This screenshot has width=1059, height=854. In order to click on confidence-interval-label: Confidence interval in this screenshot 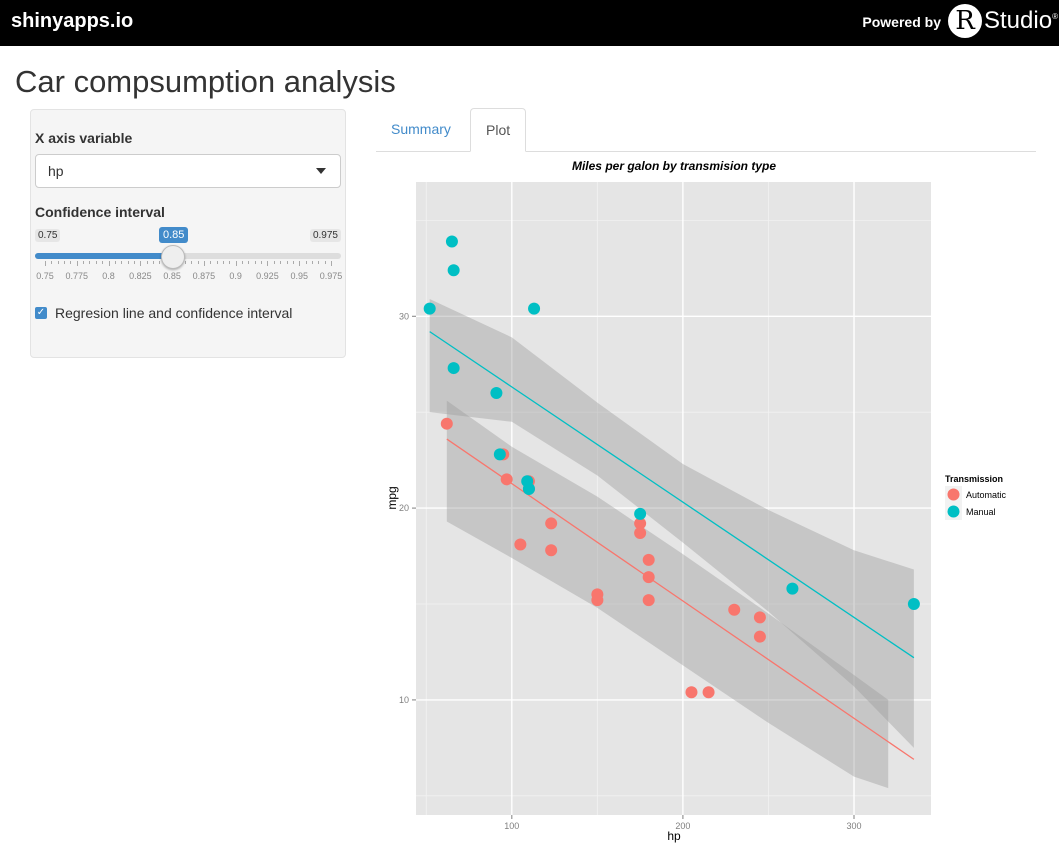, I will do `click(100, 212)`.